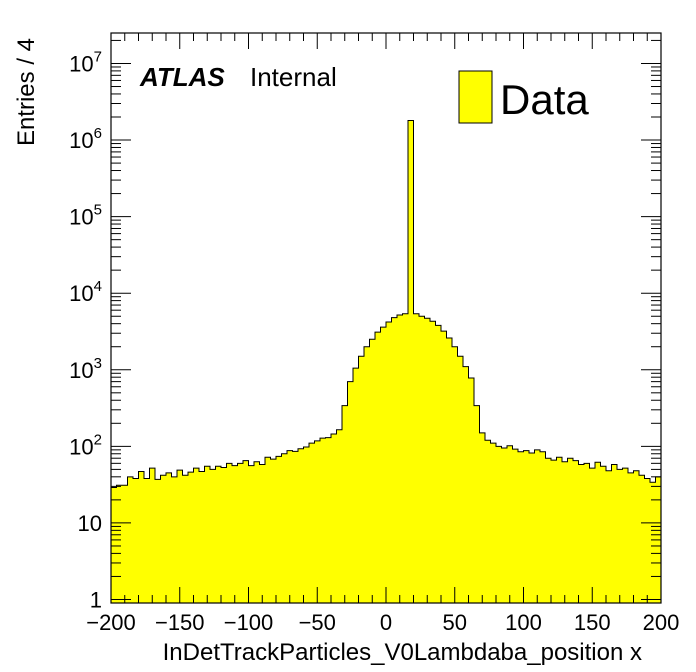 This screenshot has width=696, height=672. What do you see at coordinates (96, 599) in the screenshot?
I see `y-tick-label: 1` at bounding box center [96, 599].